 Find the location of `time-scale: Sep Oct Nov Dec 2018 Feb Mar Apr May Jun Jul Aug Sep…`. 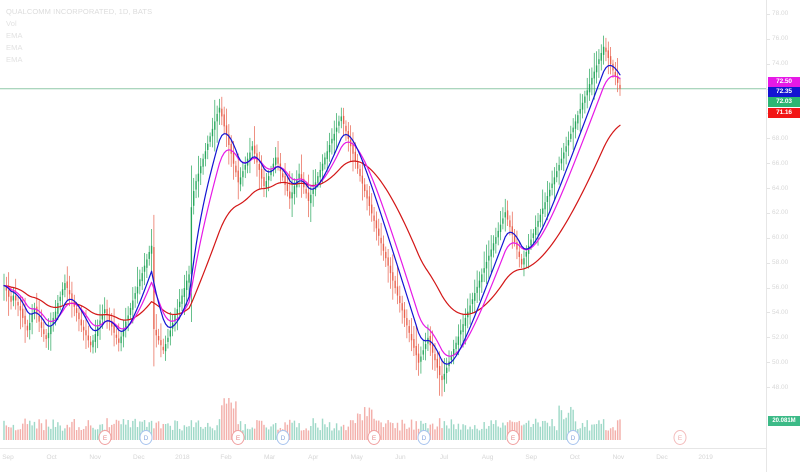

time-scale: Sep Oct Nov Dec 2018 Feb Mar Apr May Jun Jul Aug Sep… is located at coordinates (383, 460).